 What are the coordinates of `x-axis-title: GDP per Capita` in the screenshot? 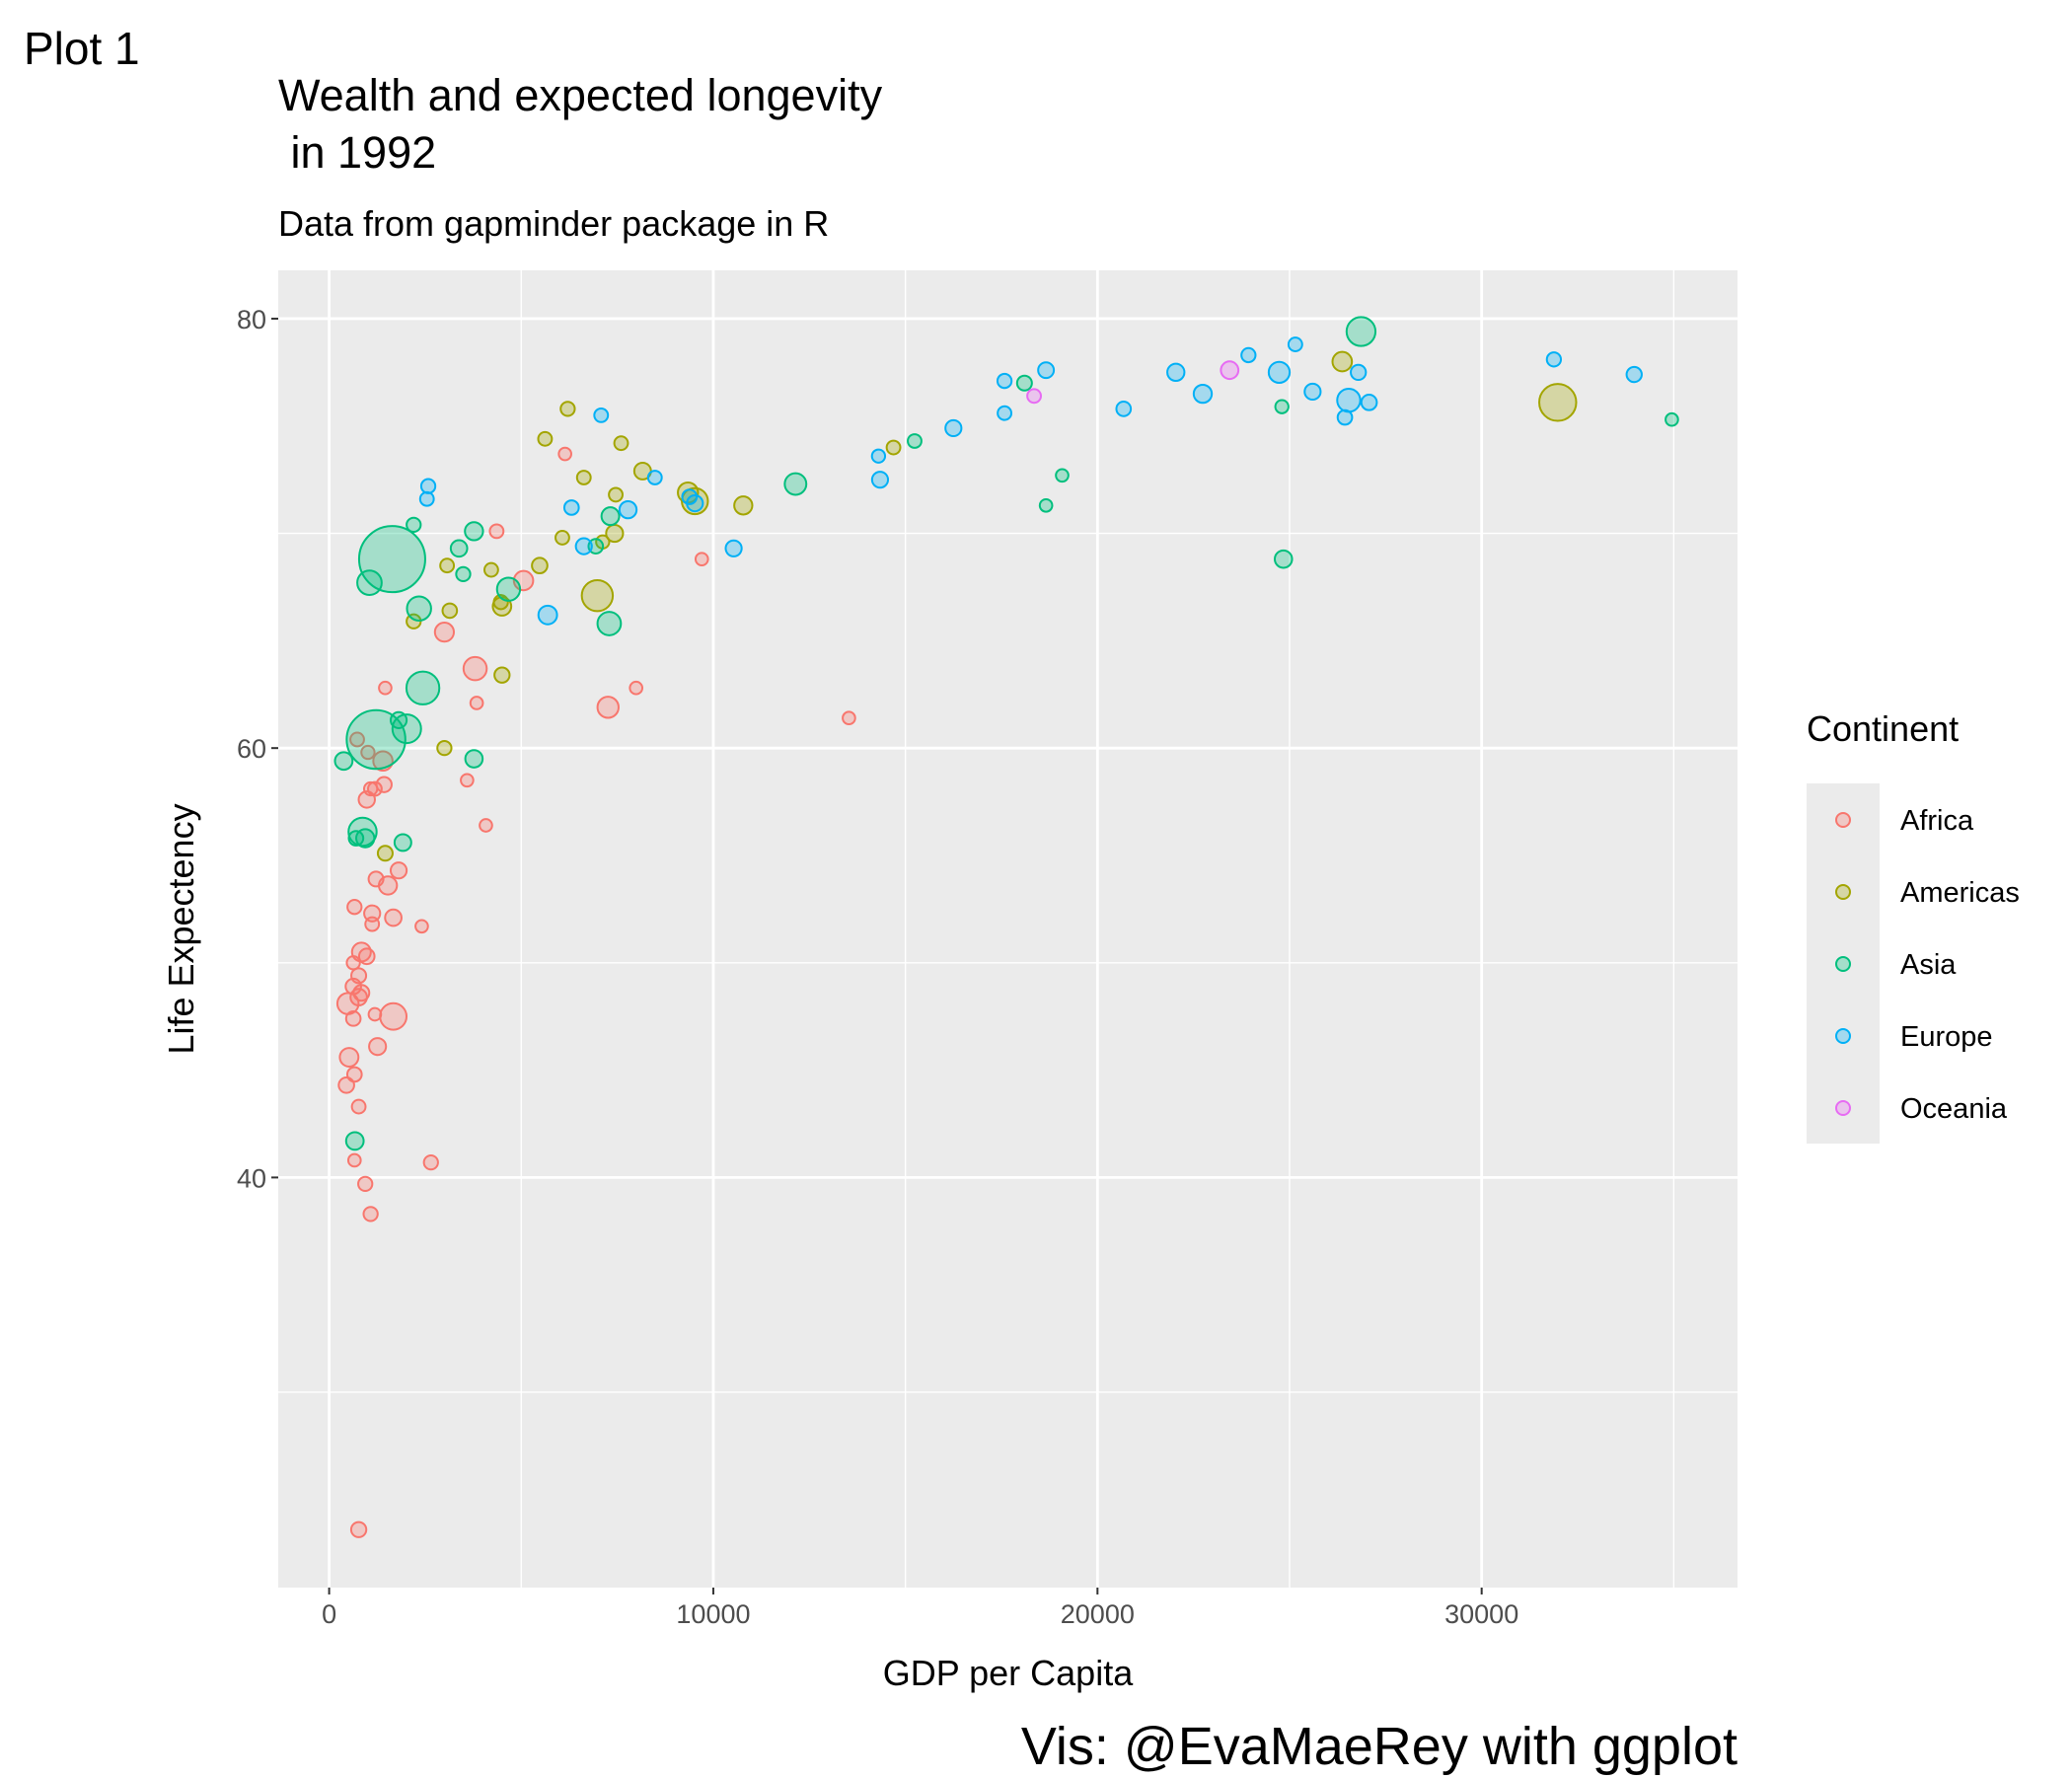 It's located at (1009, 1673).